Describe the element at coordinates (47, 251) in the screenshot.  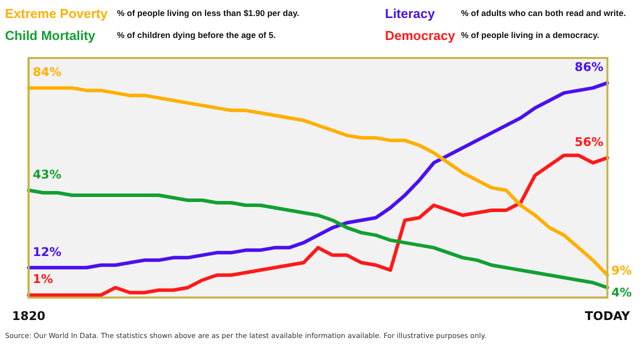
I see `data-label: 12%` at that location.